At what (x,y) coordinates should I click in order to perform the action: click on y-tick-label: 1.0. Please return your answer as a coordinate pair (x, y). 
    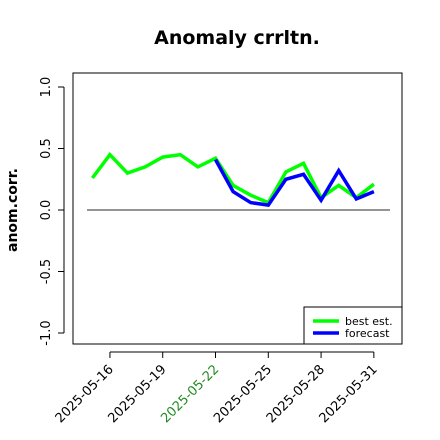
    Looking at the image, I should click on (46, 87).